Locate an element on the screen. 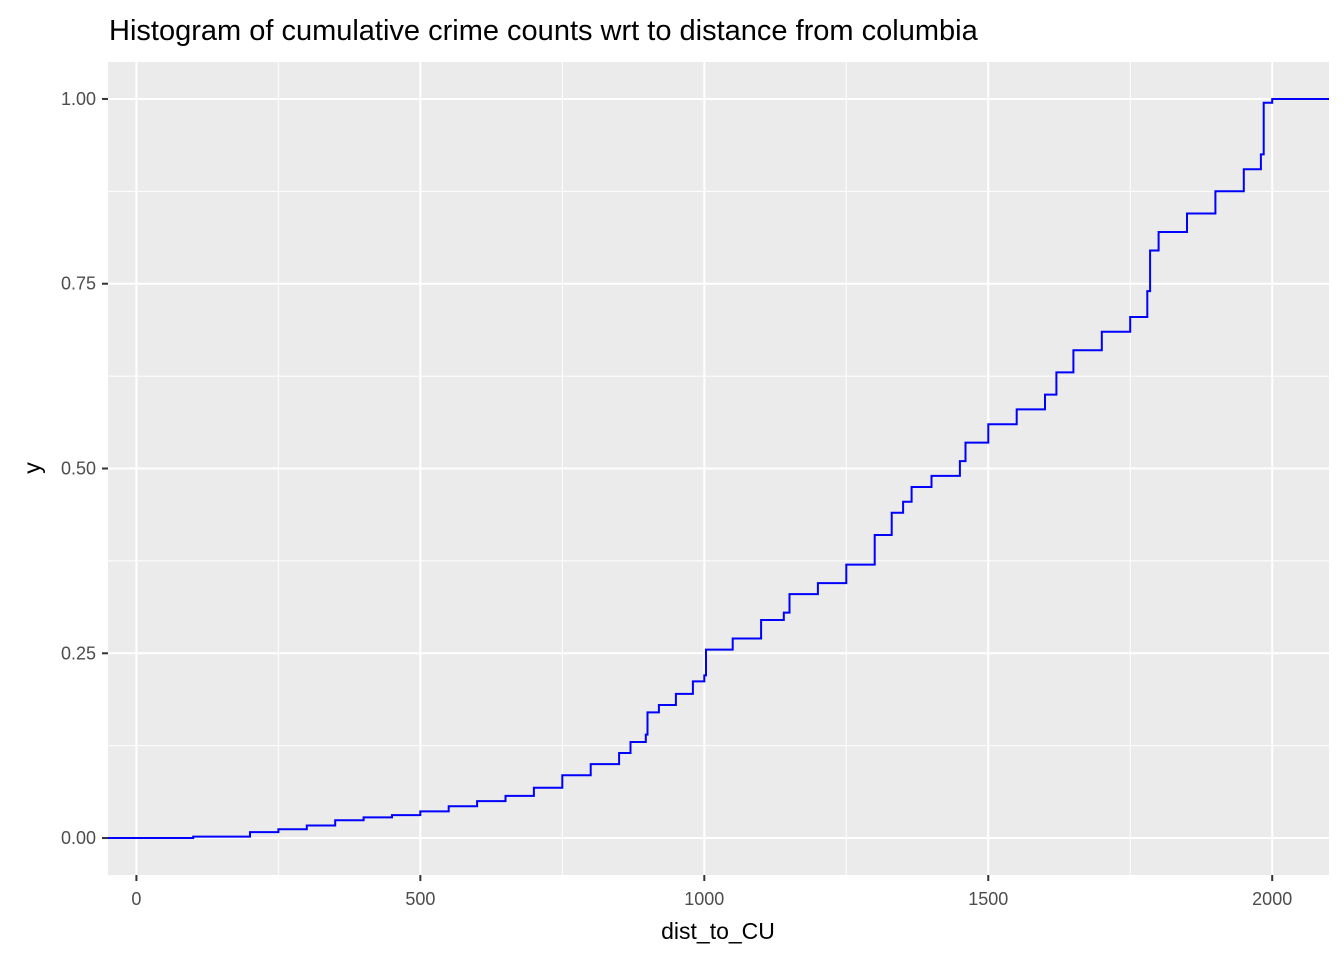  x-axis-ticks: 0 500 1000 1500 2000 is located at coordinates (711, 892).